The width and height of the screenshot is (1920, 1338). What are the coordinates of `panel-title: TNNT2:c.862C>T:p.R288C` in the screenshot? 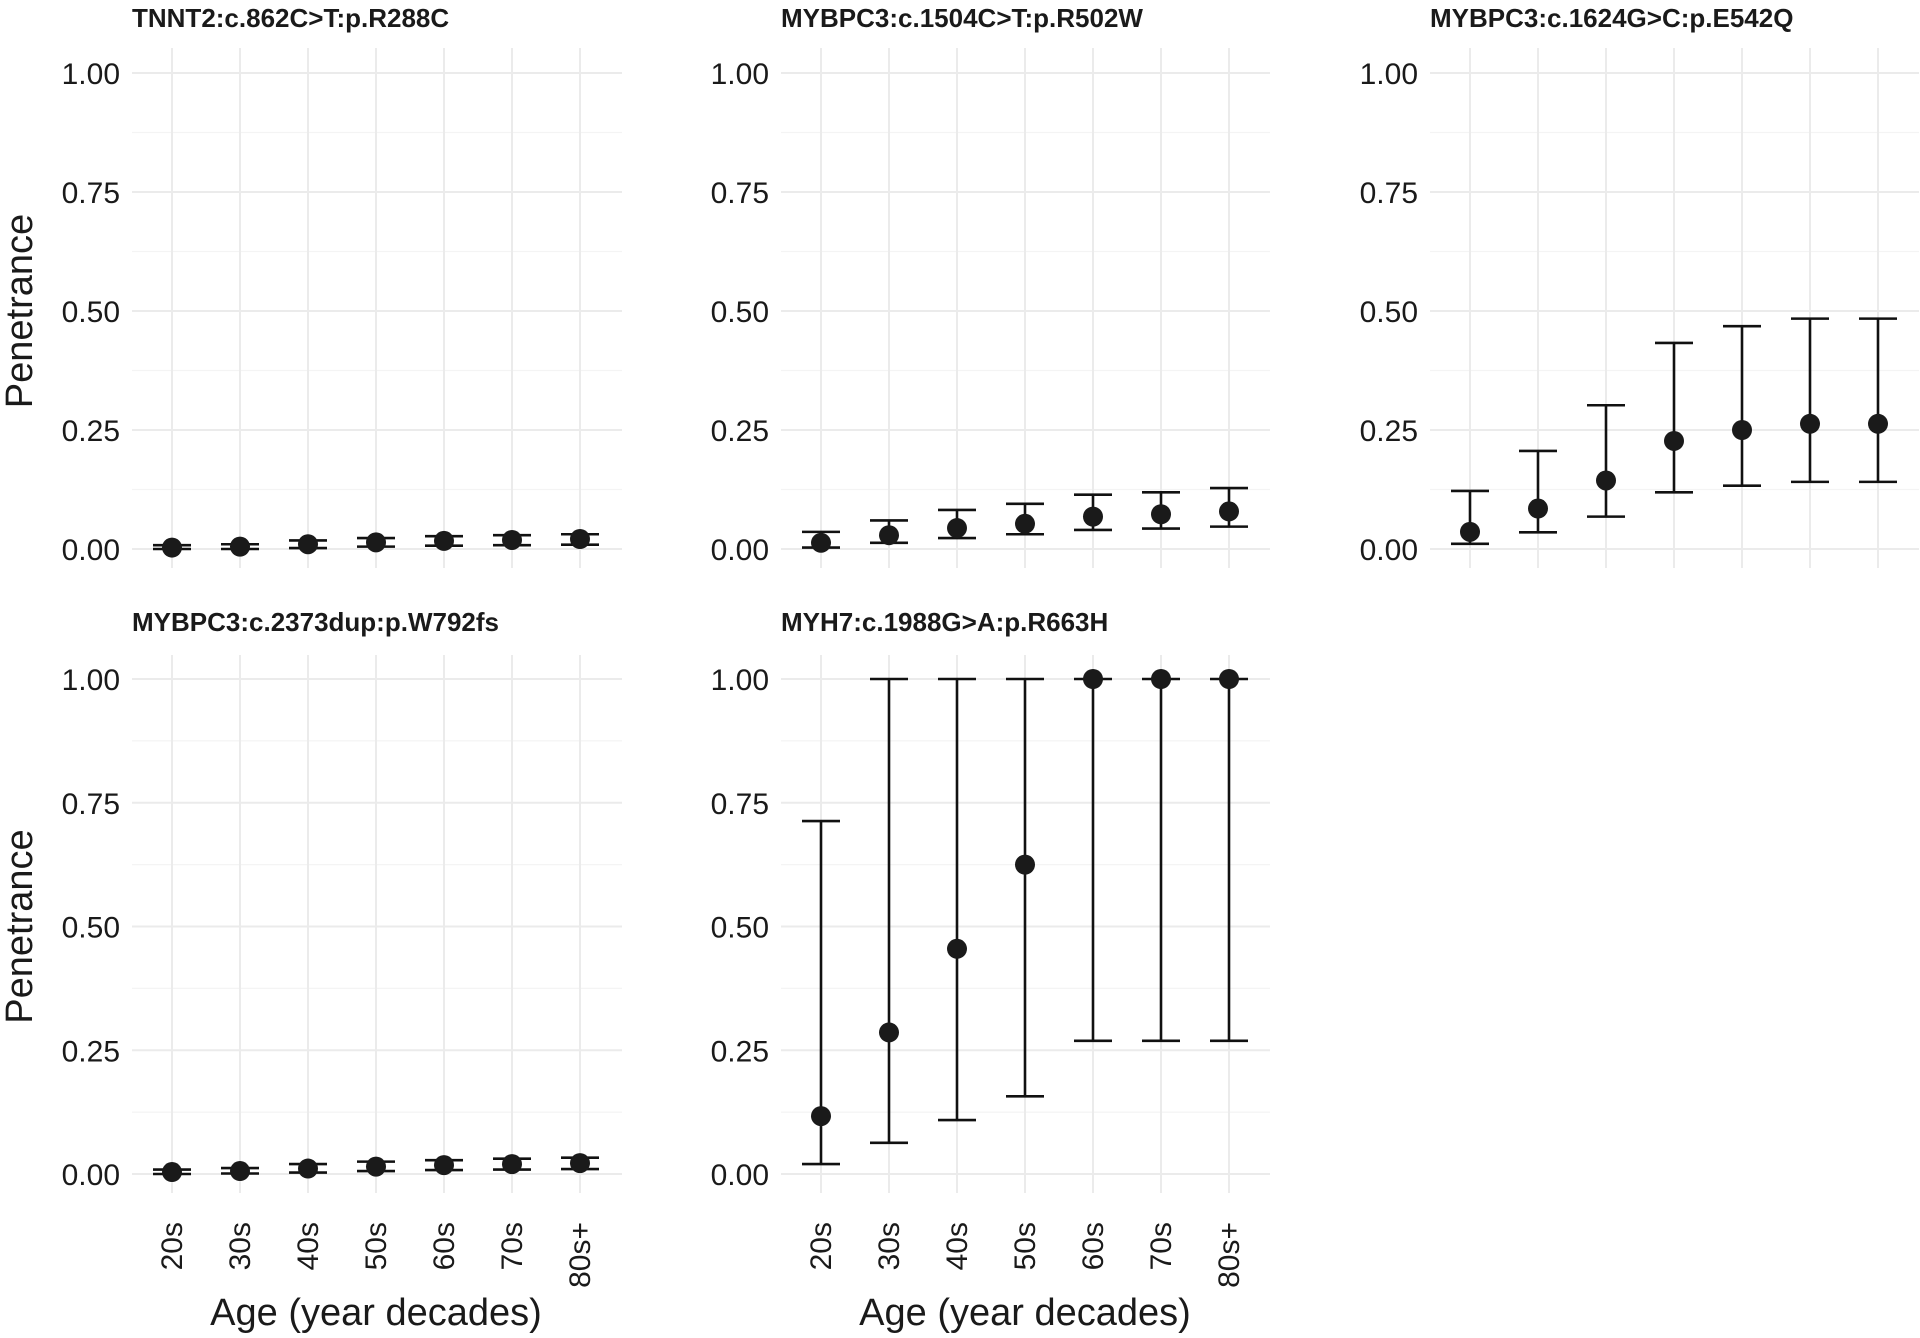 It's located at (290, 18).